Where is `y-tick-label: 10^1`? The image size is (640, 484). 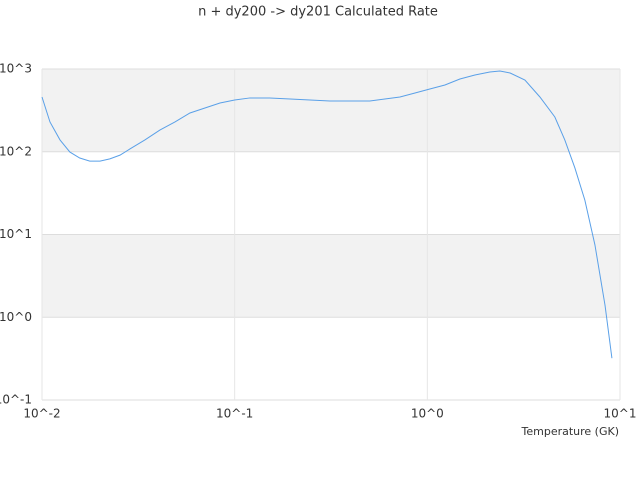 y-tick-label: 10^1 is located at coordinates (16, 234).